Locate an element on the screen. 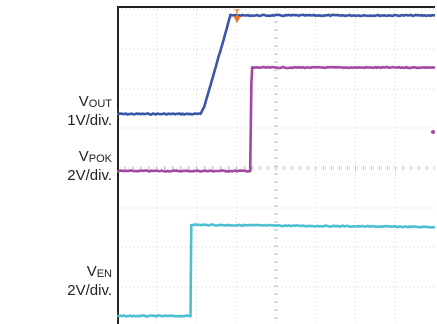 Image resolution: width=437 pixels, height=324 pixels. trigger-arrow-icon is located at coordinates (237, 19).